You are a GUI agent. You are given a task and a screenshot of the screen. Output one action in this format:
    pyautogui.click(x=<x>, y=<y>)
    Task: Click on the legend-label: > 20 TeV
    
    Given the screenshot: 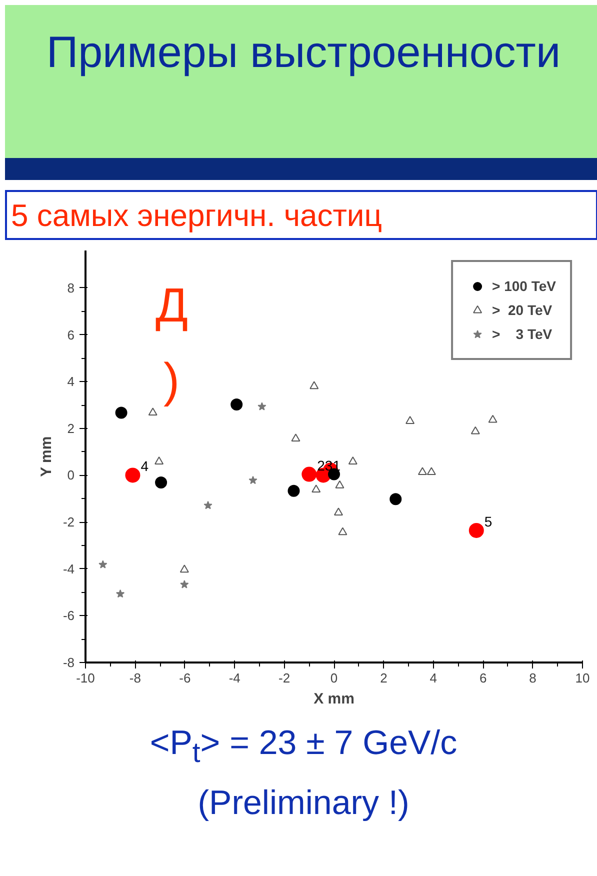 What is the action you would take?
    pyautogui.click(x=522, y=310)
    